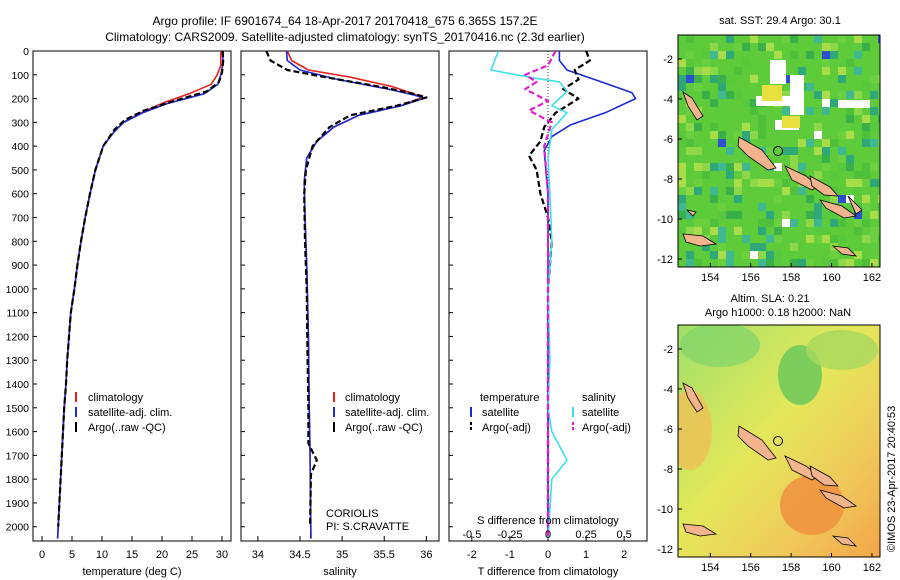 The width and height of the screenshot is (900, 580). Describe the element at coordinates (772, 93) in the screenshot. I see `sst-warm-area` at that location.